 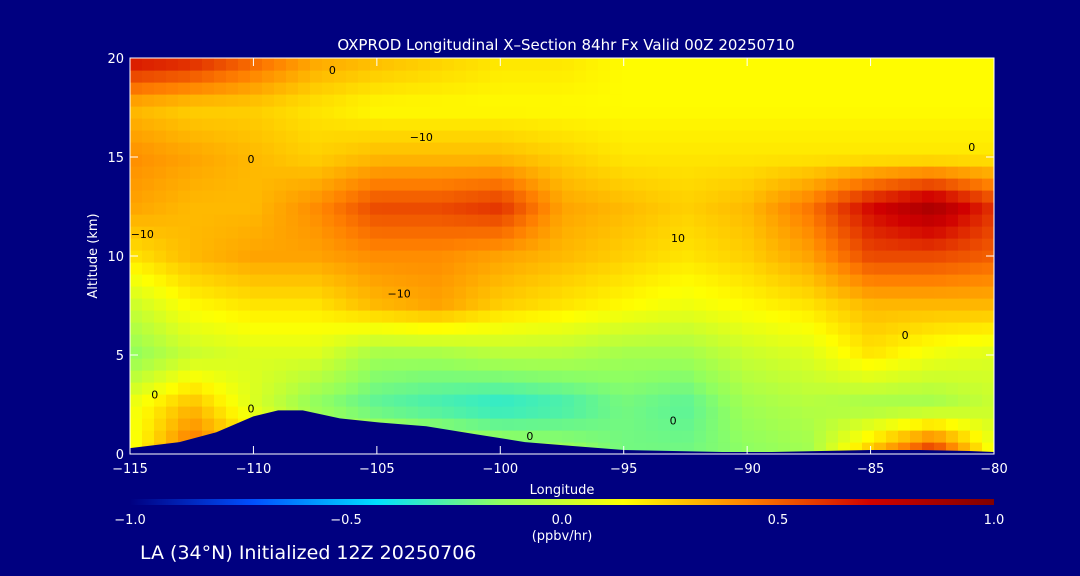 I want to click on colorbar, so click(x=562, y=502).